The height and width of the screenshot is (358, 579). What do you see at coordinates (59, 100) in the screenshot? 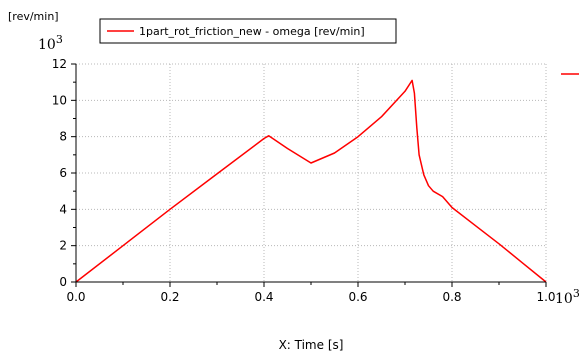
I see `y-tick-label: 10` at bounding box center [59, 100].